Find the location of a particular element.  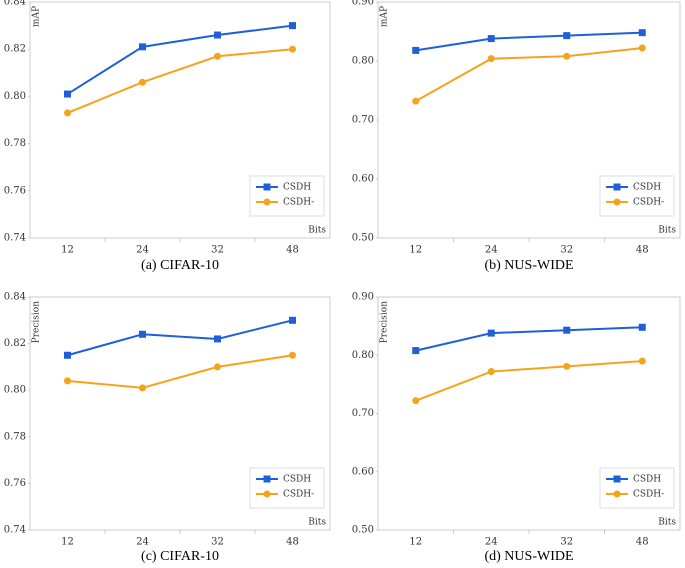

caption: (d) NUS-WIDE is located at coordinates (528, 556).